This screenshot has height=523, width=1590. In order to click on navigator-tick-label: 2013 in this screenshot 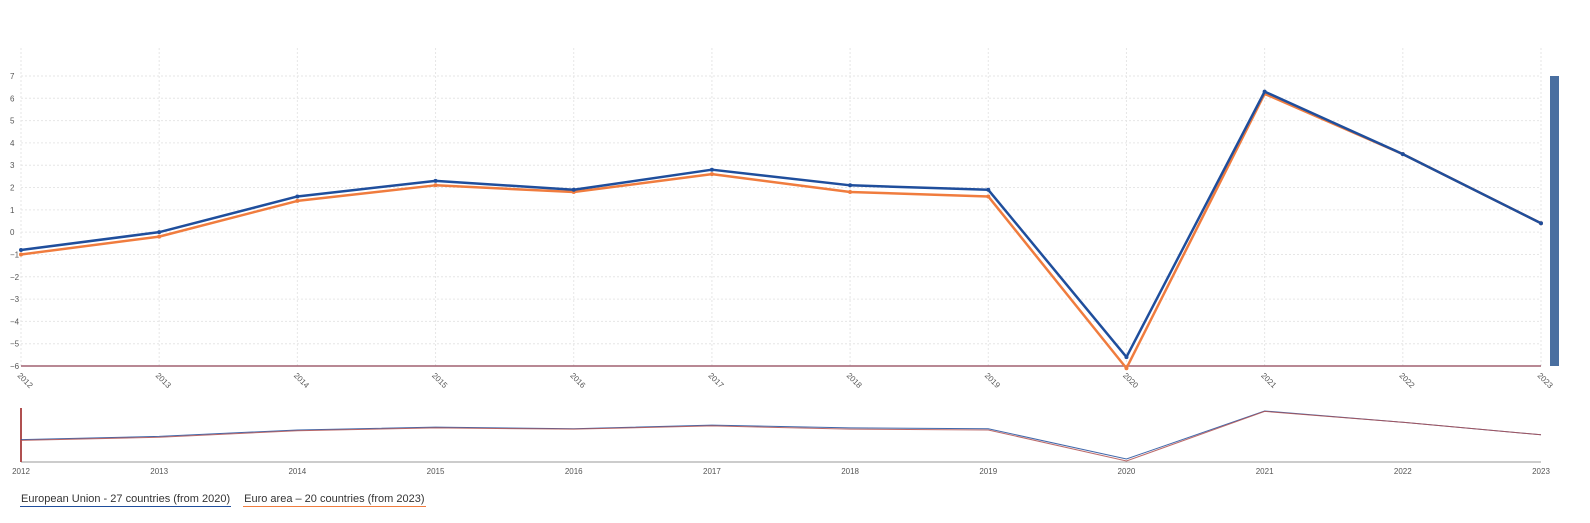, I will do `click(159, 471)`.